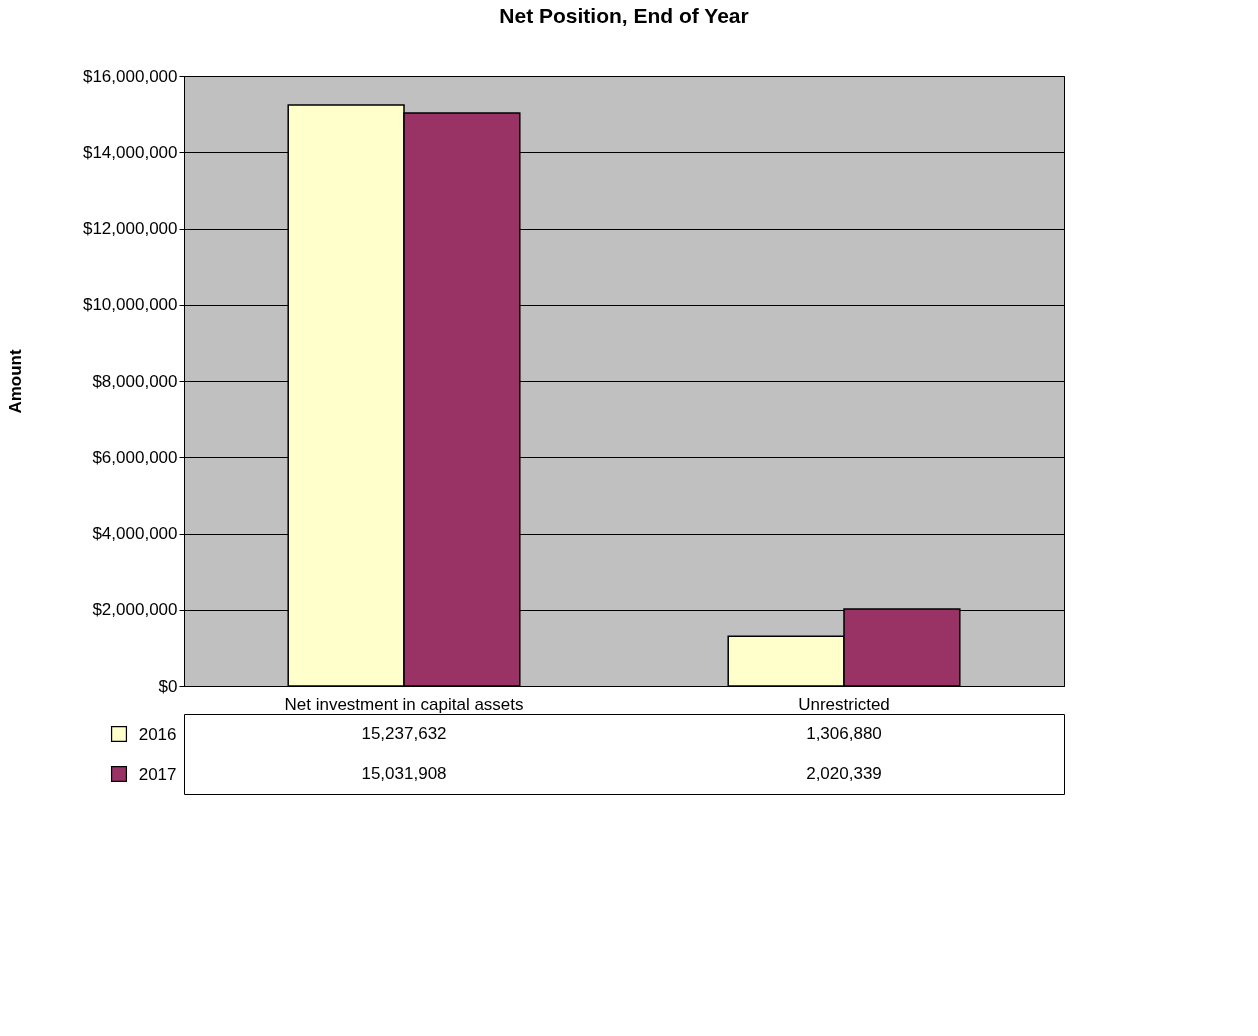  What do you see at coordinates (130, 228) in the screenshot?
I see `y-tick-label: $12,000,000` at bounding box center [130, 228].